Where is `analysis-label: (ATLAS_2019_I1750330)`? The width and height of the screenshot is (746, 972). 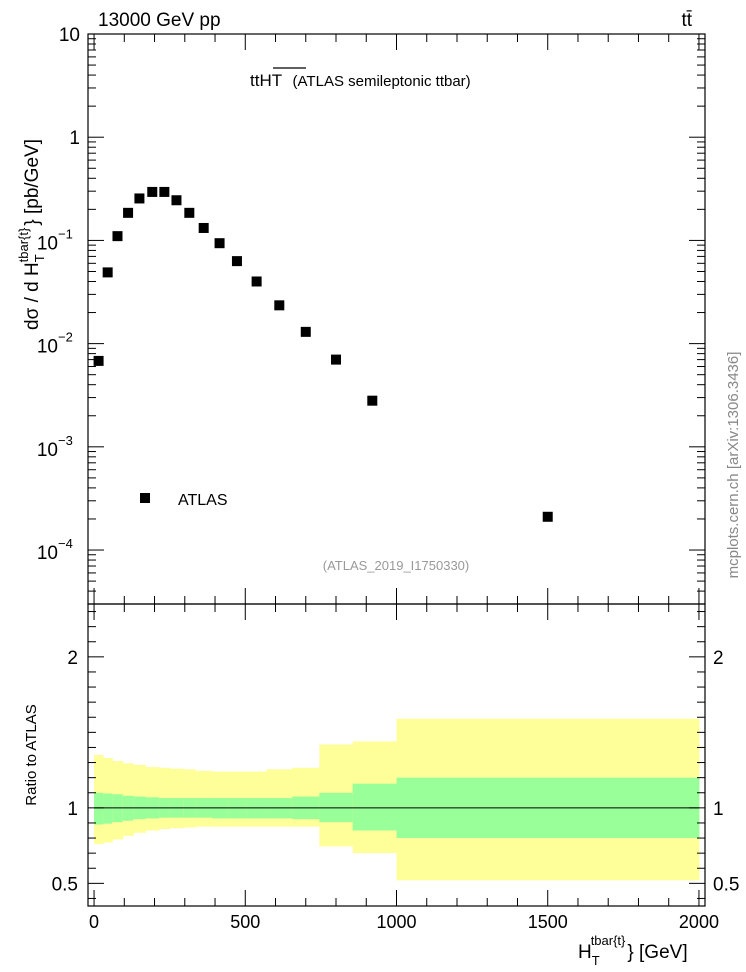
analysis-label: (ATLAS_2019_I1750330) is located at coordinates (396, 565).